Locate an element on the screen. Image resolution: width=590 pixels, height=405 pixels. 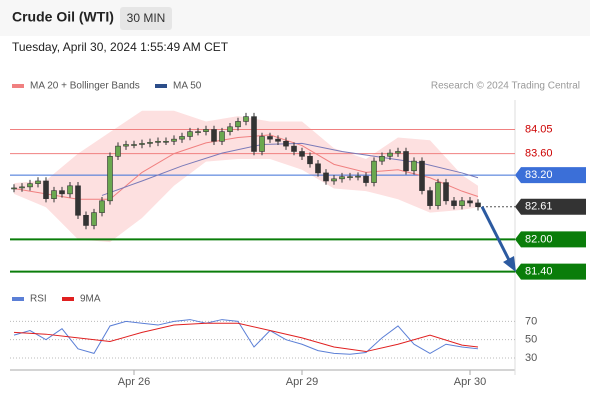
rsi-tick-label: 70 is located at coordinates (531, 321).